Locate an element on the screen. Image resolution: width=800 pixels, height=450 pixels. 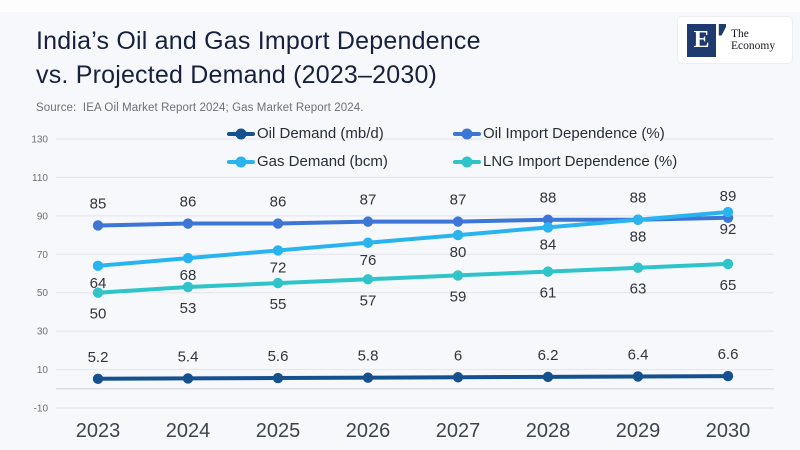
data-label-lng-import-dependence: 59 is located at coordinates (458, 296).